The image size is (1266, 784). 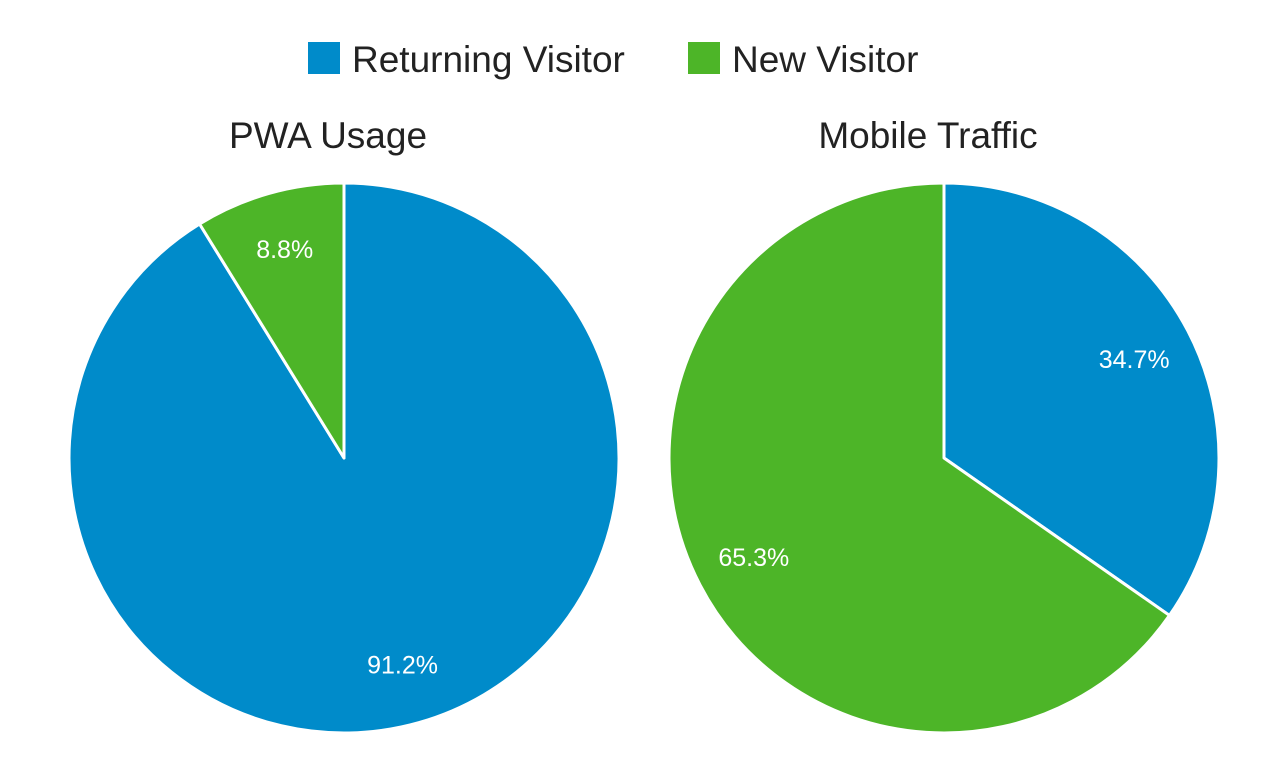 I want to click on pie-slice-pwa-usage-new-visitor, so click(x=272, y=320).